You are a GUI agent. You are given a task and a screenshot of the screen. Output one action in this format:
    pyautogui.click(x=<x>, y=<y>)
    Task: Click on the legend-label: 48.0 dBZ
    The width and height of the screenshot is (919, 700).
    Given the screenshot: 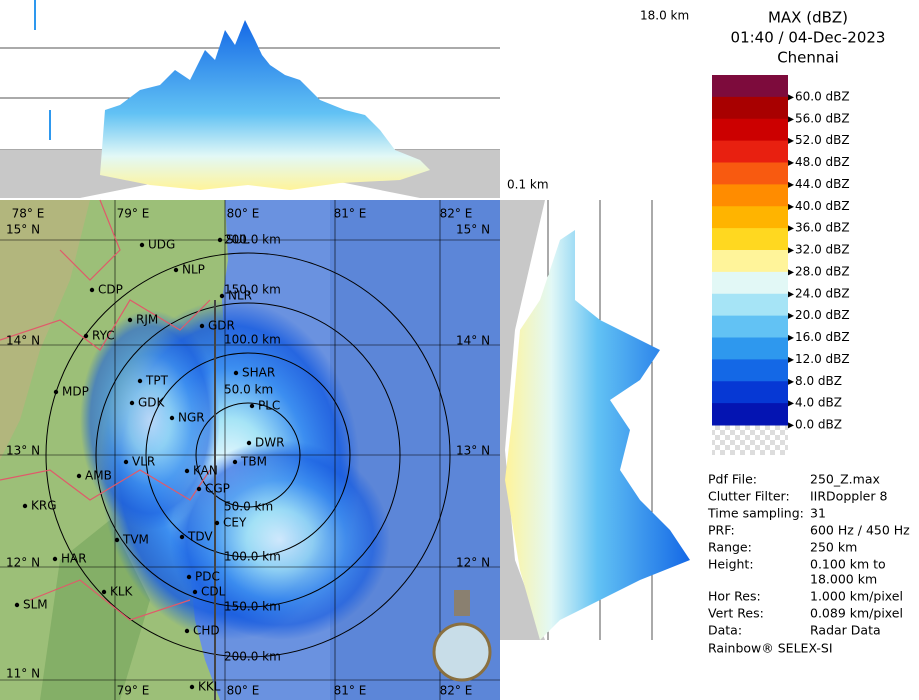 What is the action you would take?
    pyautogui.click(x=822, y=162)
    